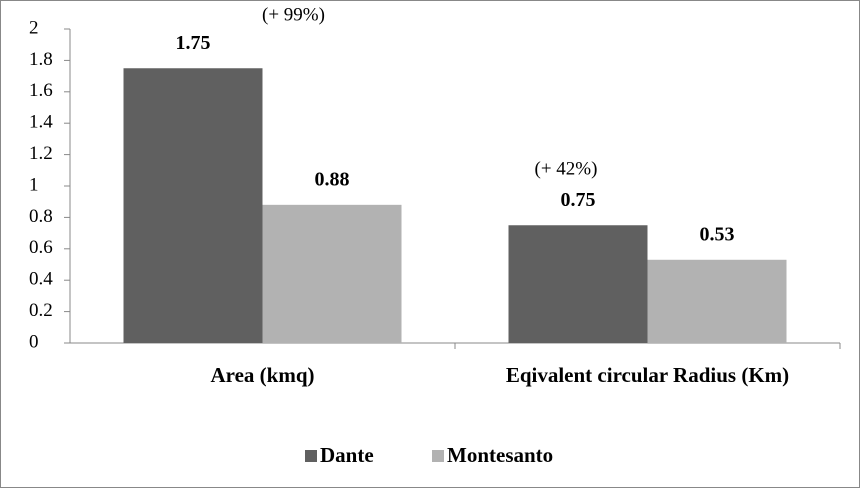 The height and width of the screenshot is (488, 860). Describe the element at coordinates (41, 90) in the screenshot. I see `y-tick-label: 1.6` at that location.